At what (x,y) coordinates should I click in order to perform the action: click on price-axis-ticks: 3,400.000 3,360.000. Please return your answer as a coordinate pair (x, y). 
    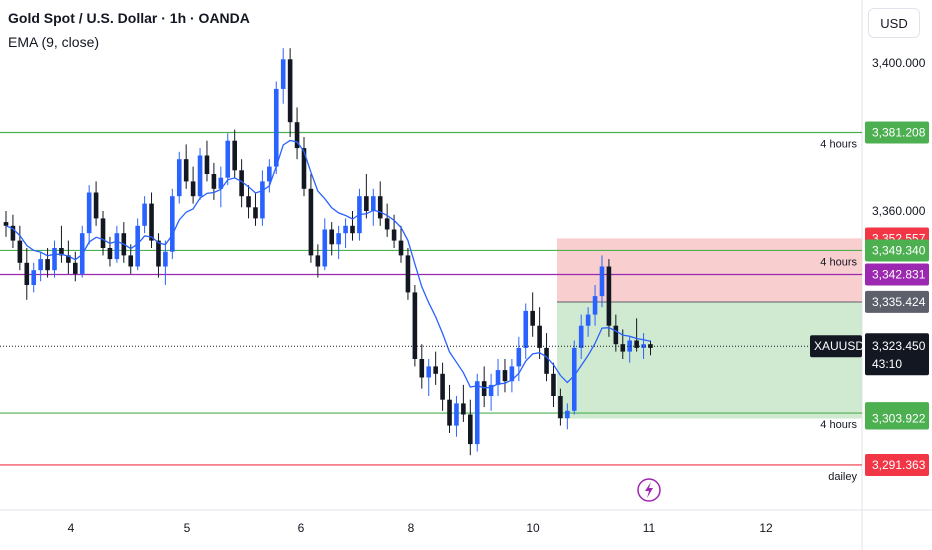
    Looking at the image, I should click on (899, 137).